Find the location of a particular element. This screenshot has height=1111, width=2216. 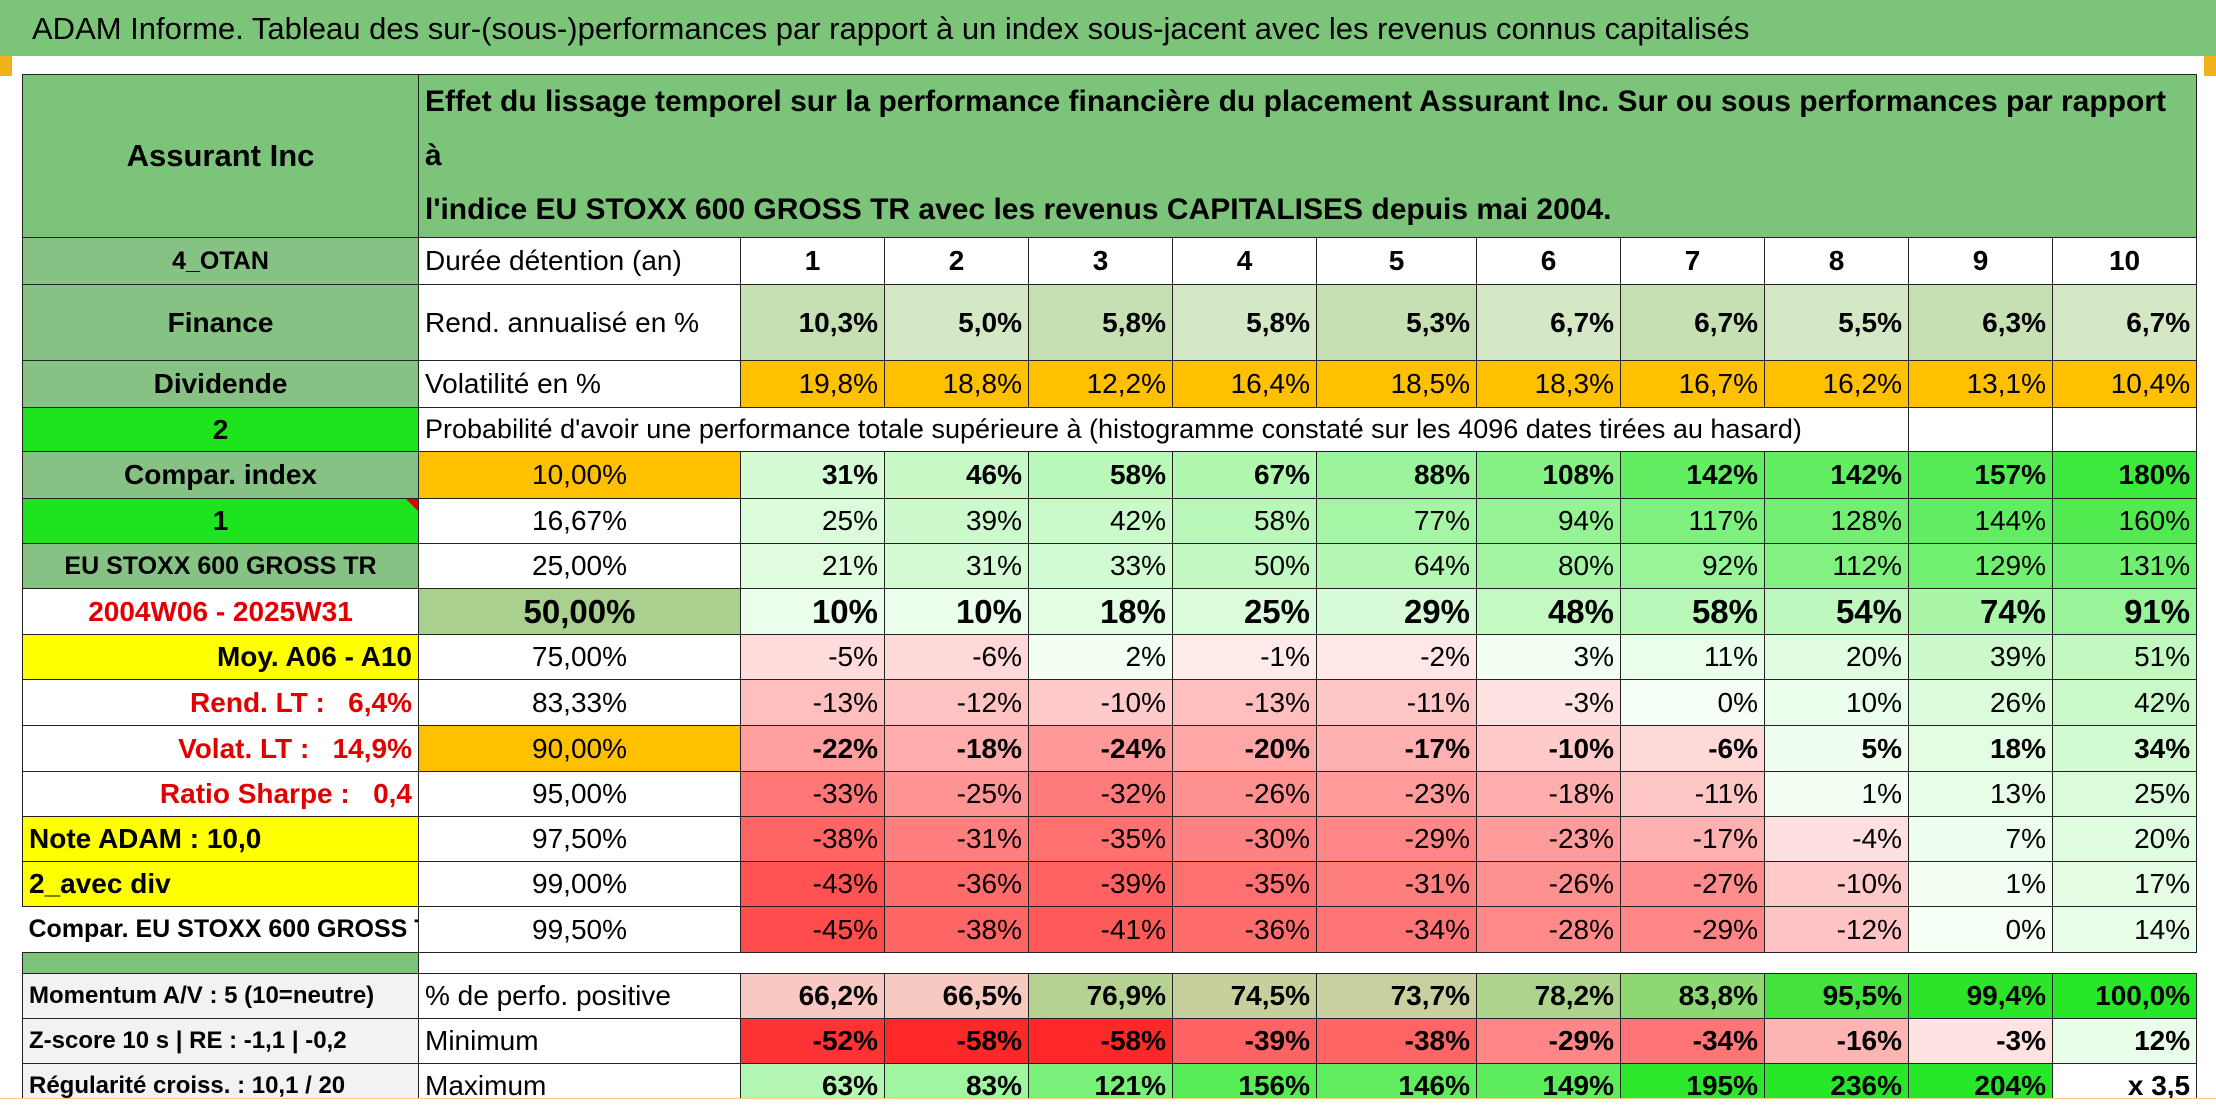

volatility-value: 18,5% is located at coordinates (1396, 384).